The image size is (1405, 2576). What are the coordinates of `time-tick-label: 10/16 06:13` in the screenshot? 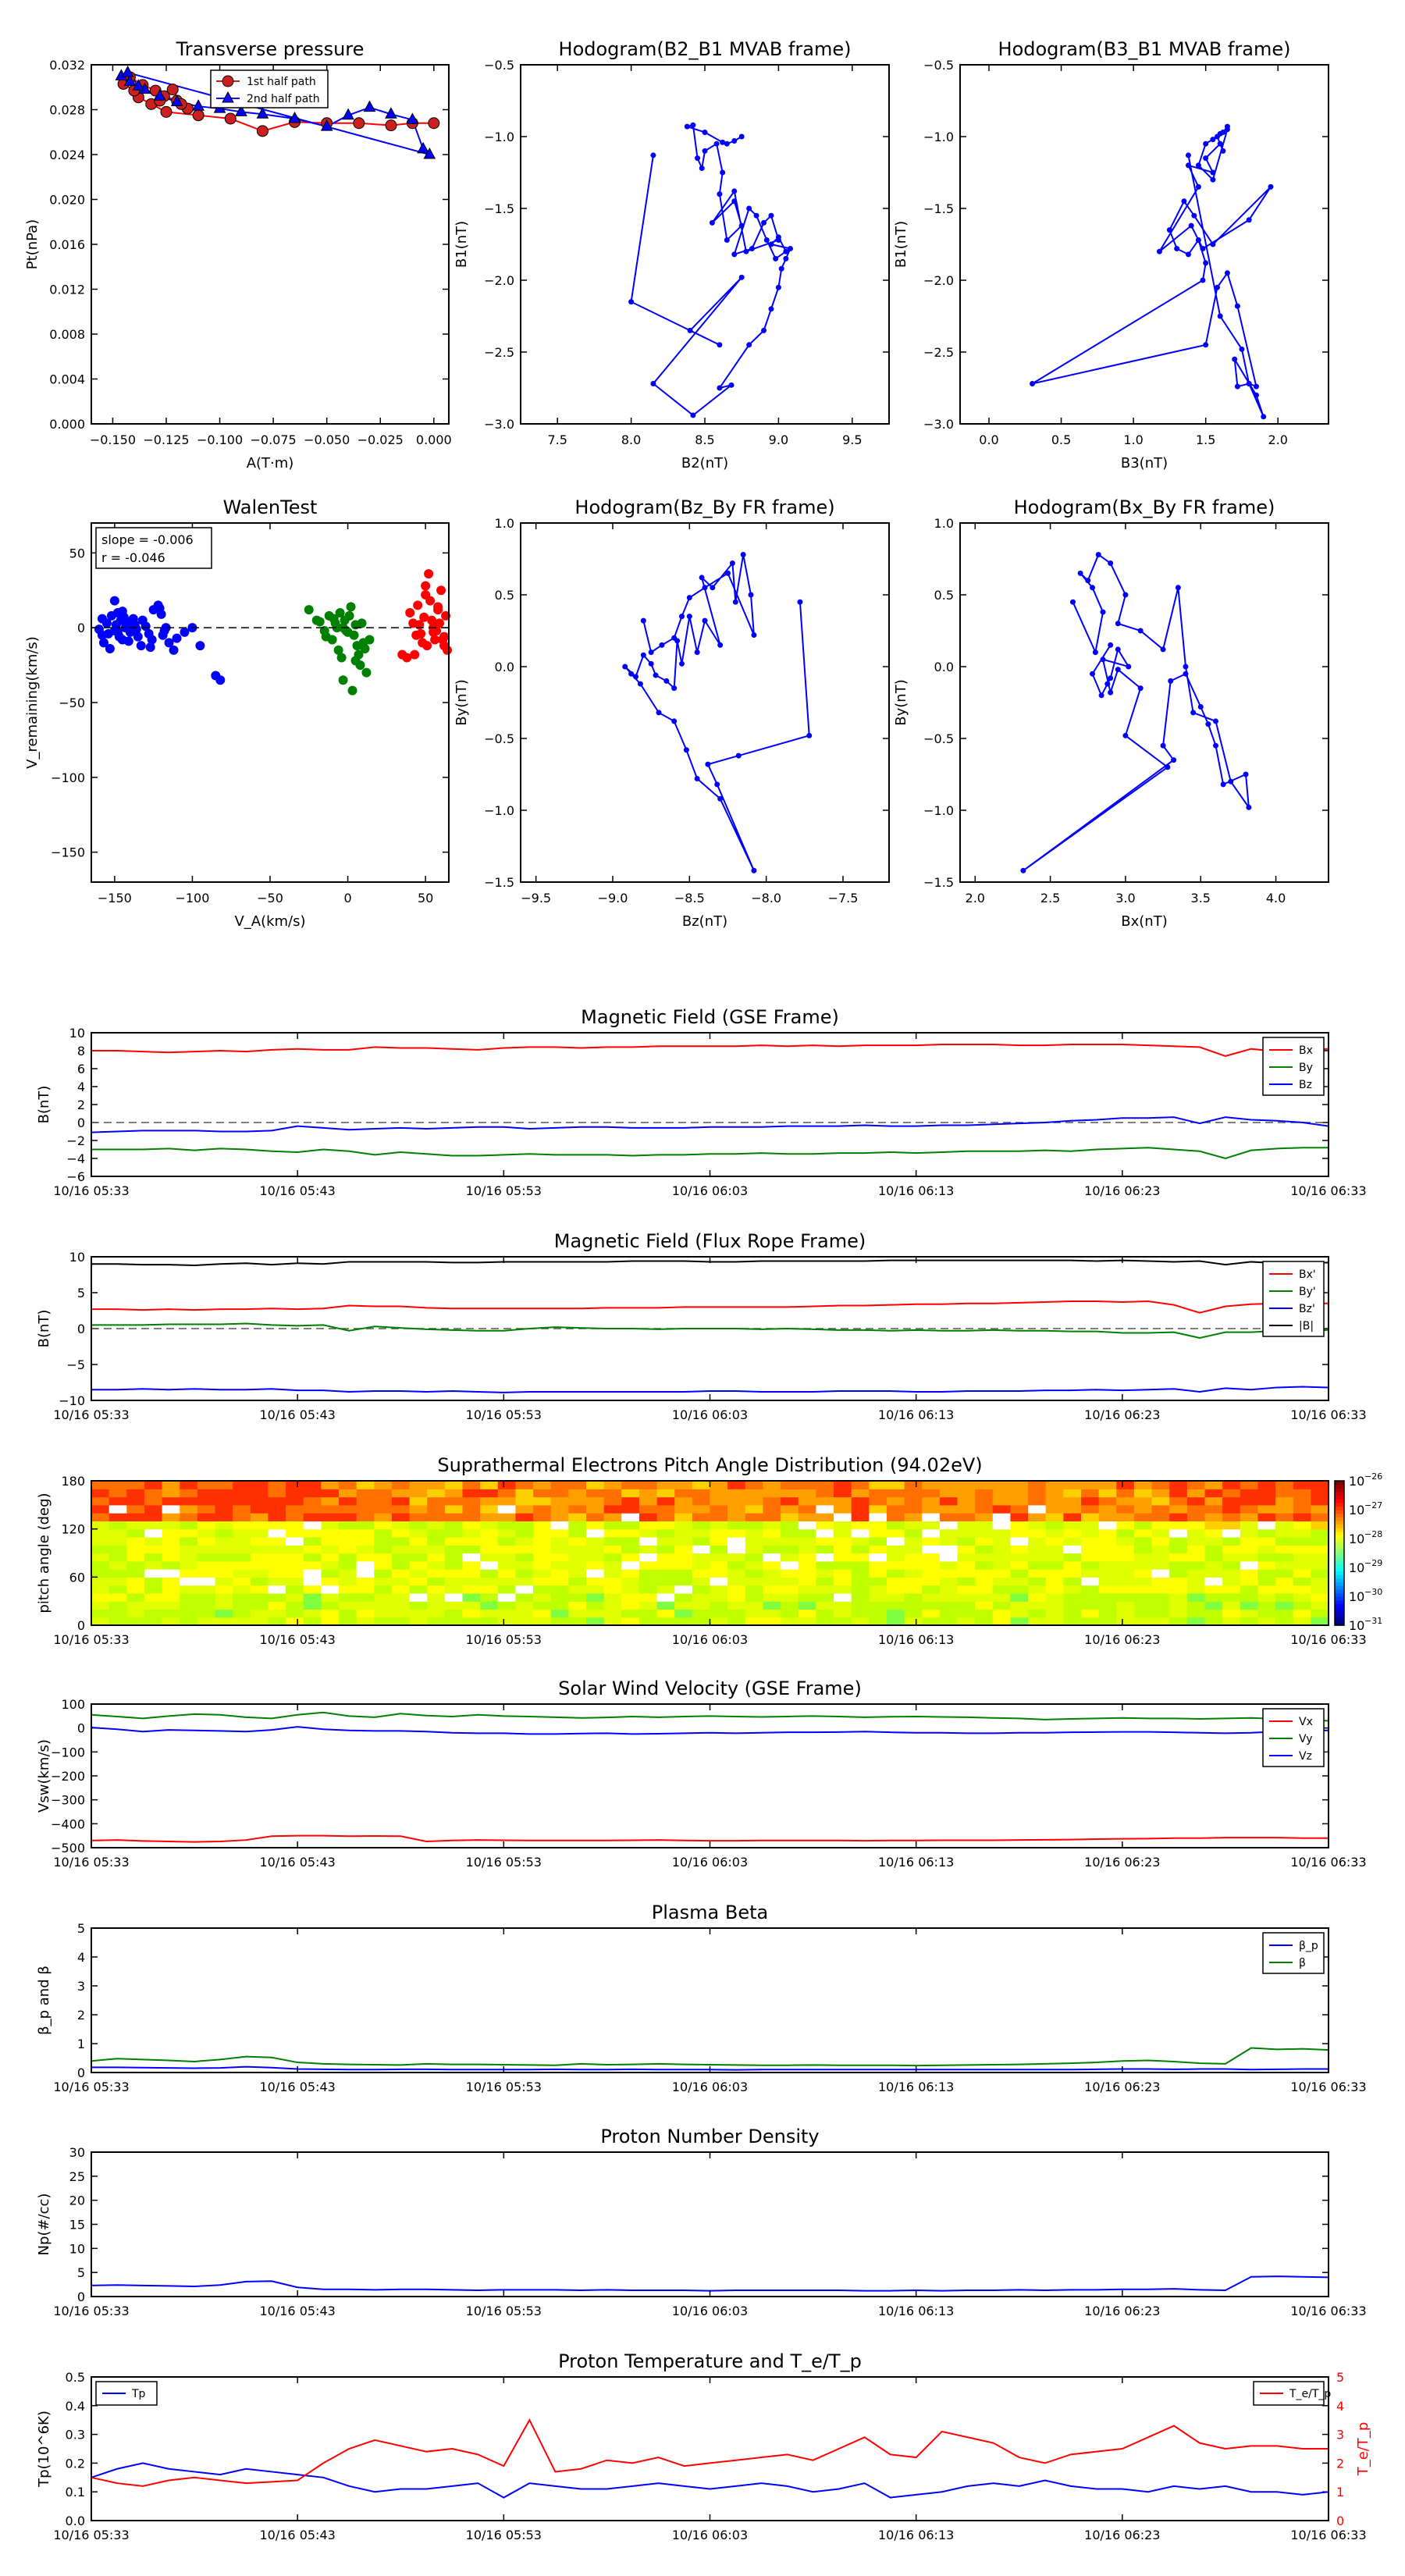 It's located at (916, 2535).